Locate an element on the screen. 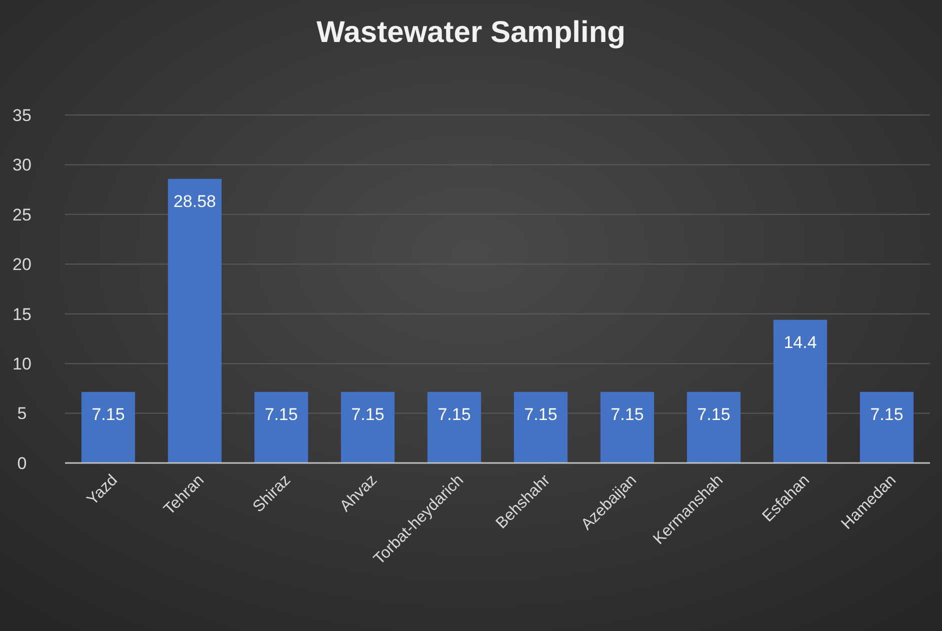 This screenshot has width=942, height=631. y-tick-label: 25 is located at coordinates (22, 214).